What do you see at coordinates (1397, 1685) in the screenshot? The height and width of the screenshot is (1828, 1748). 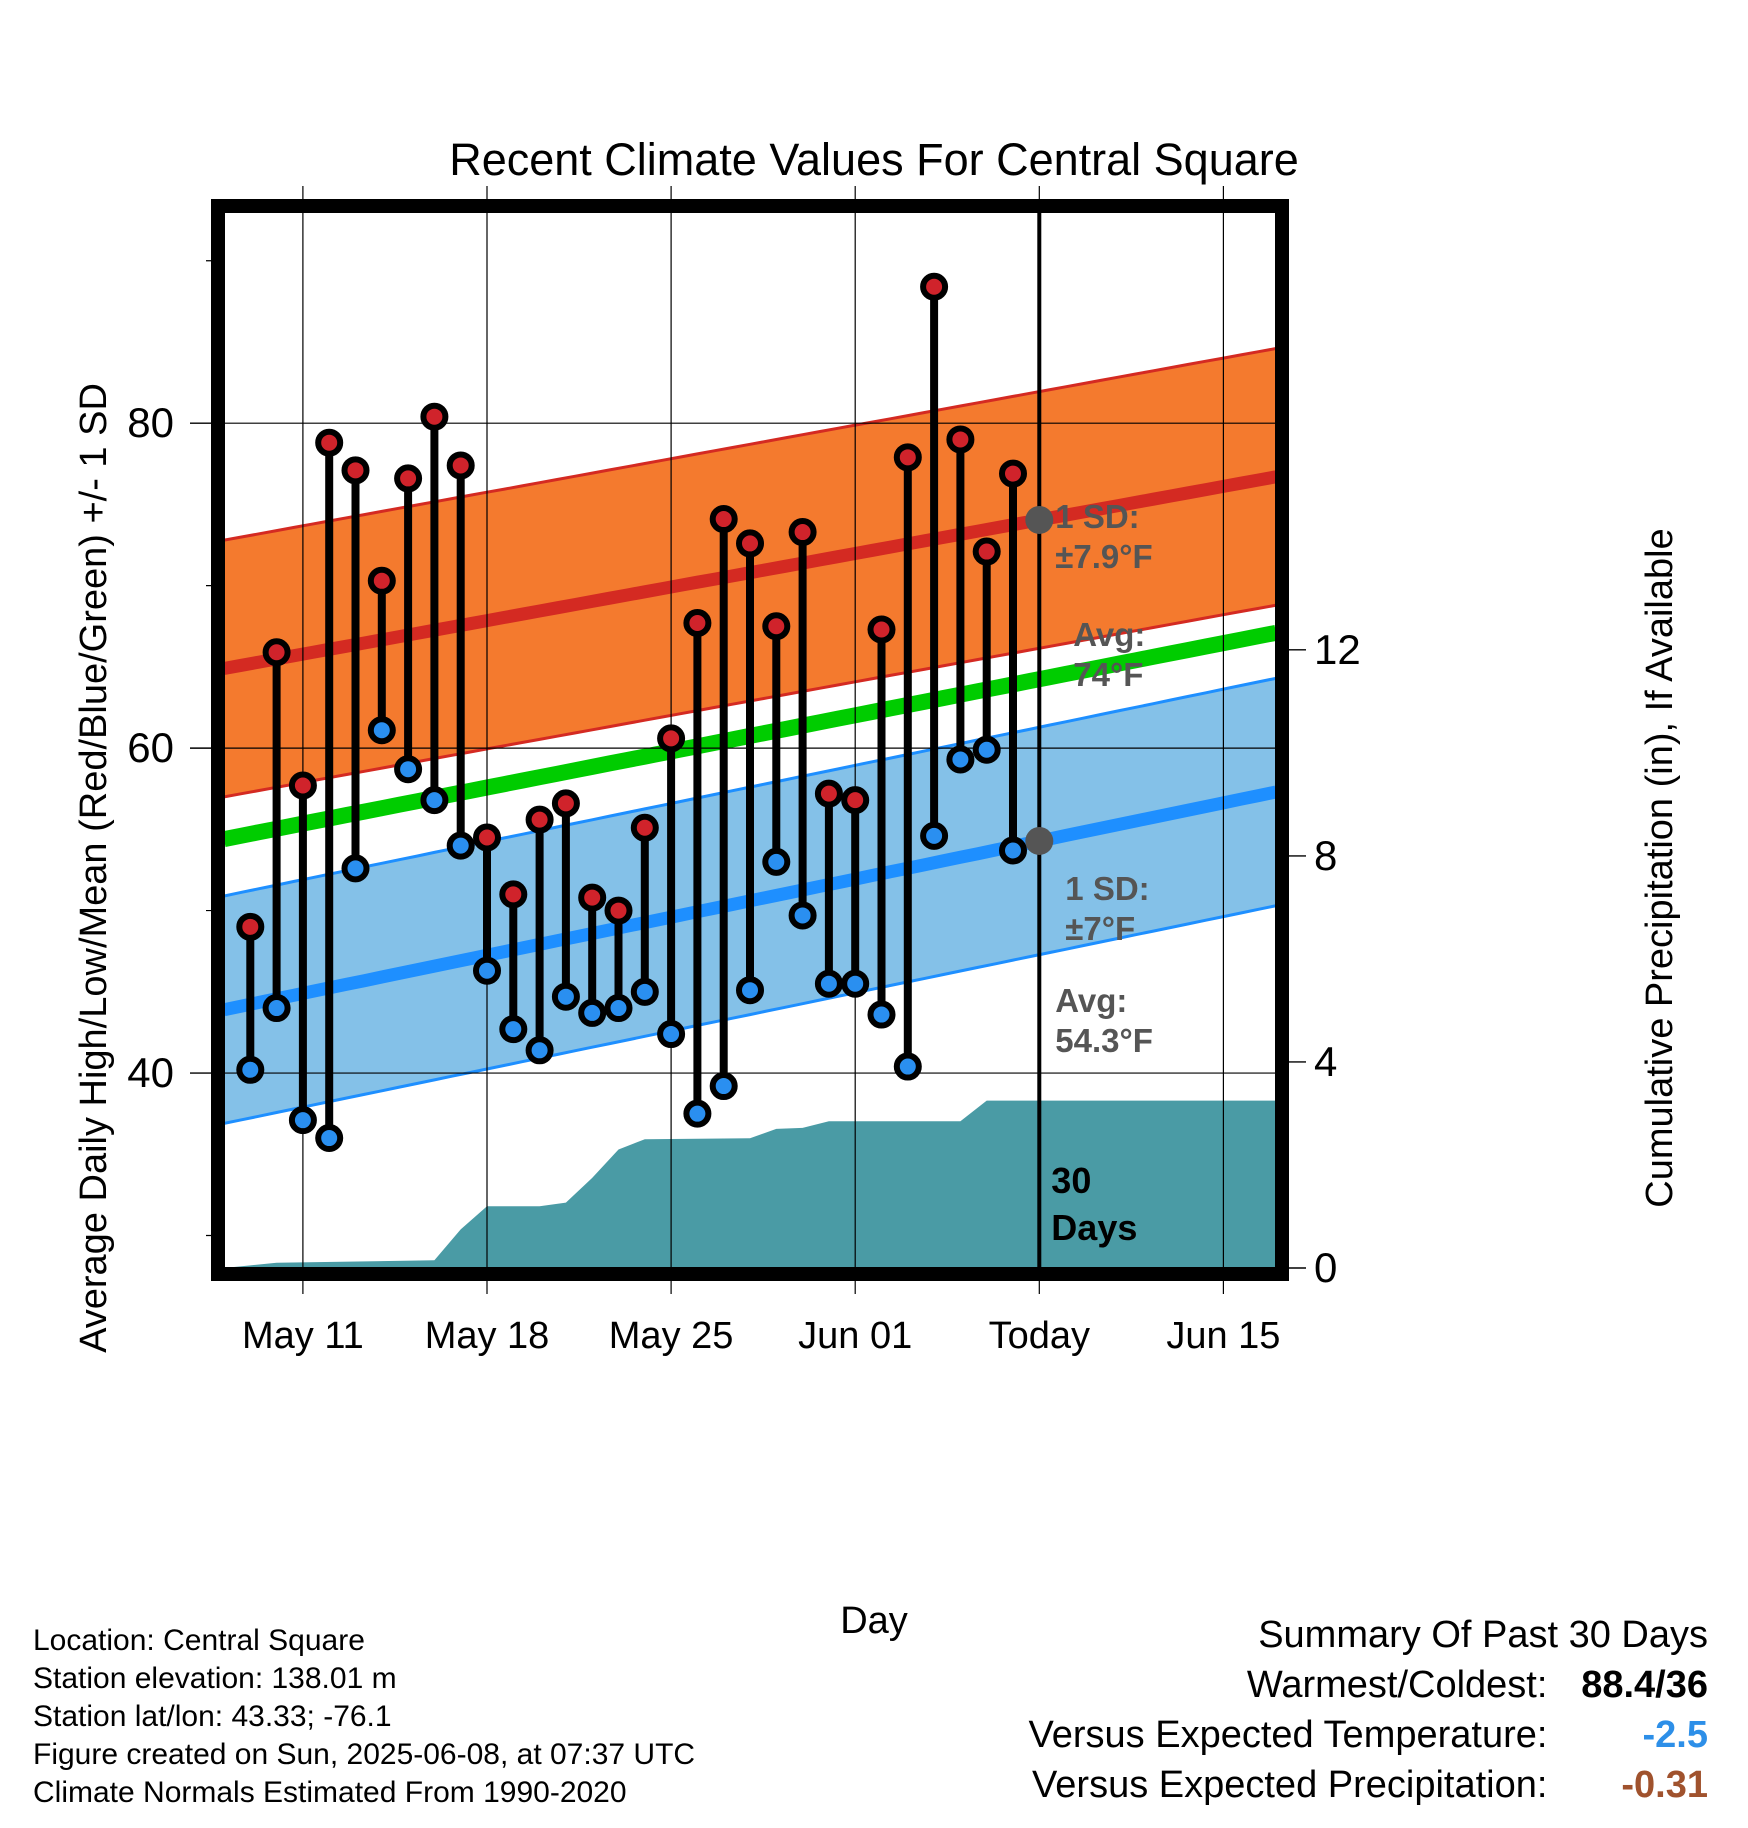 I see `warmest-coldest-label: Warmest/Coldest:` at bounding box center [1397, 1685].